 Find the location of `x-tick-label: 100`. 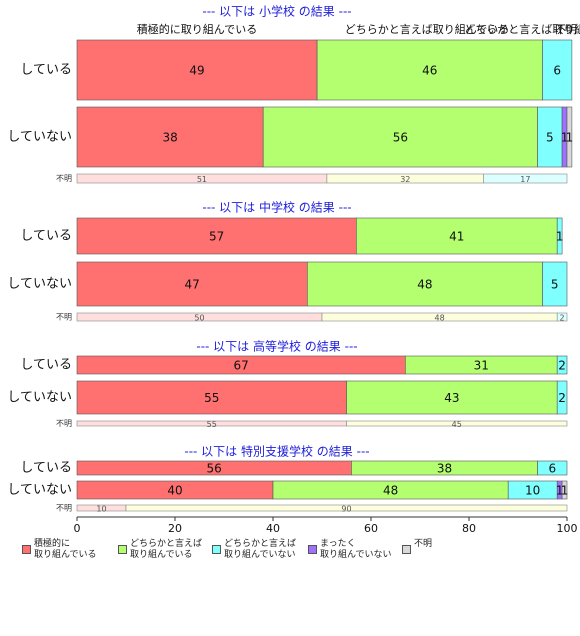

x-tick-label: 100 is located at coordinates (567, 528).